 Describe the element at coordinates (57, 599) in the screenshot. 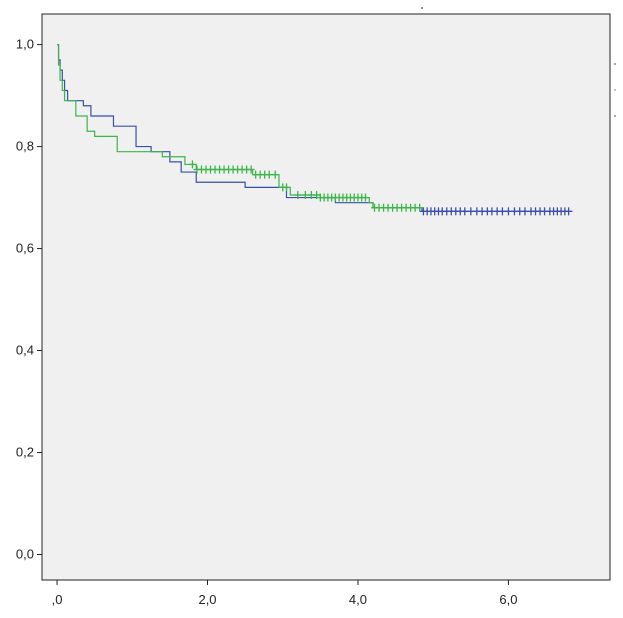

I see `x-tick-label: ,0` at that location.